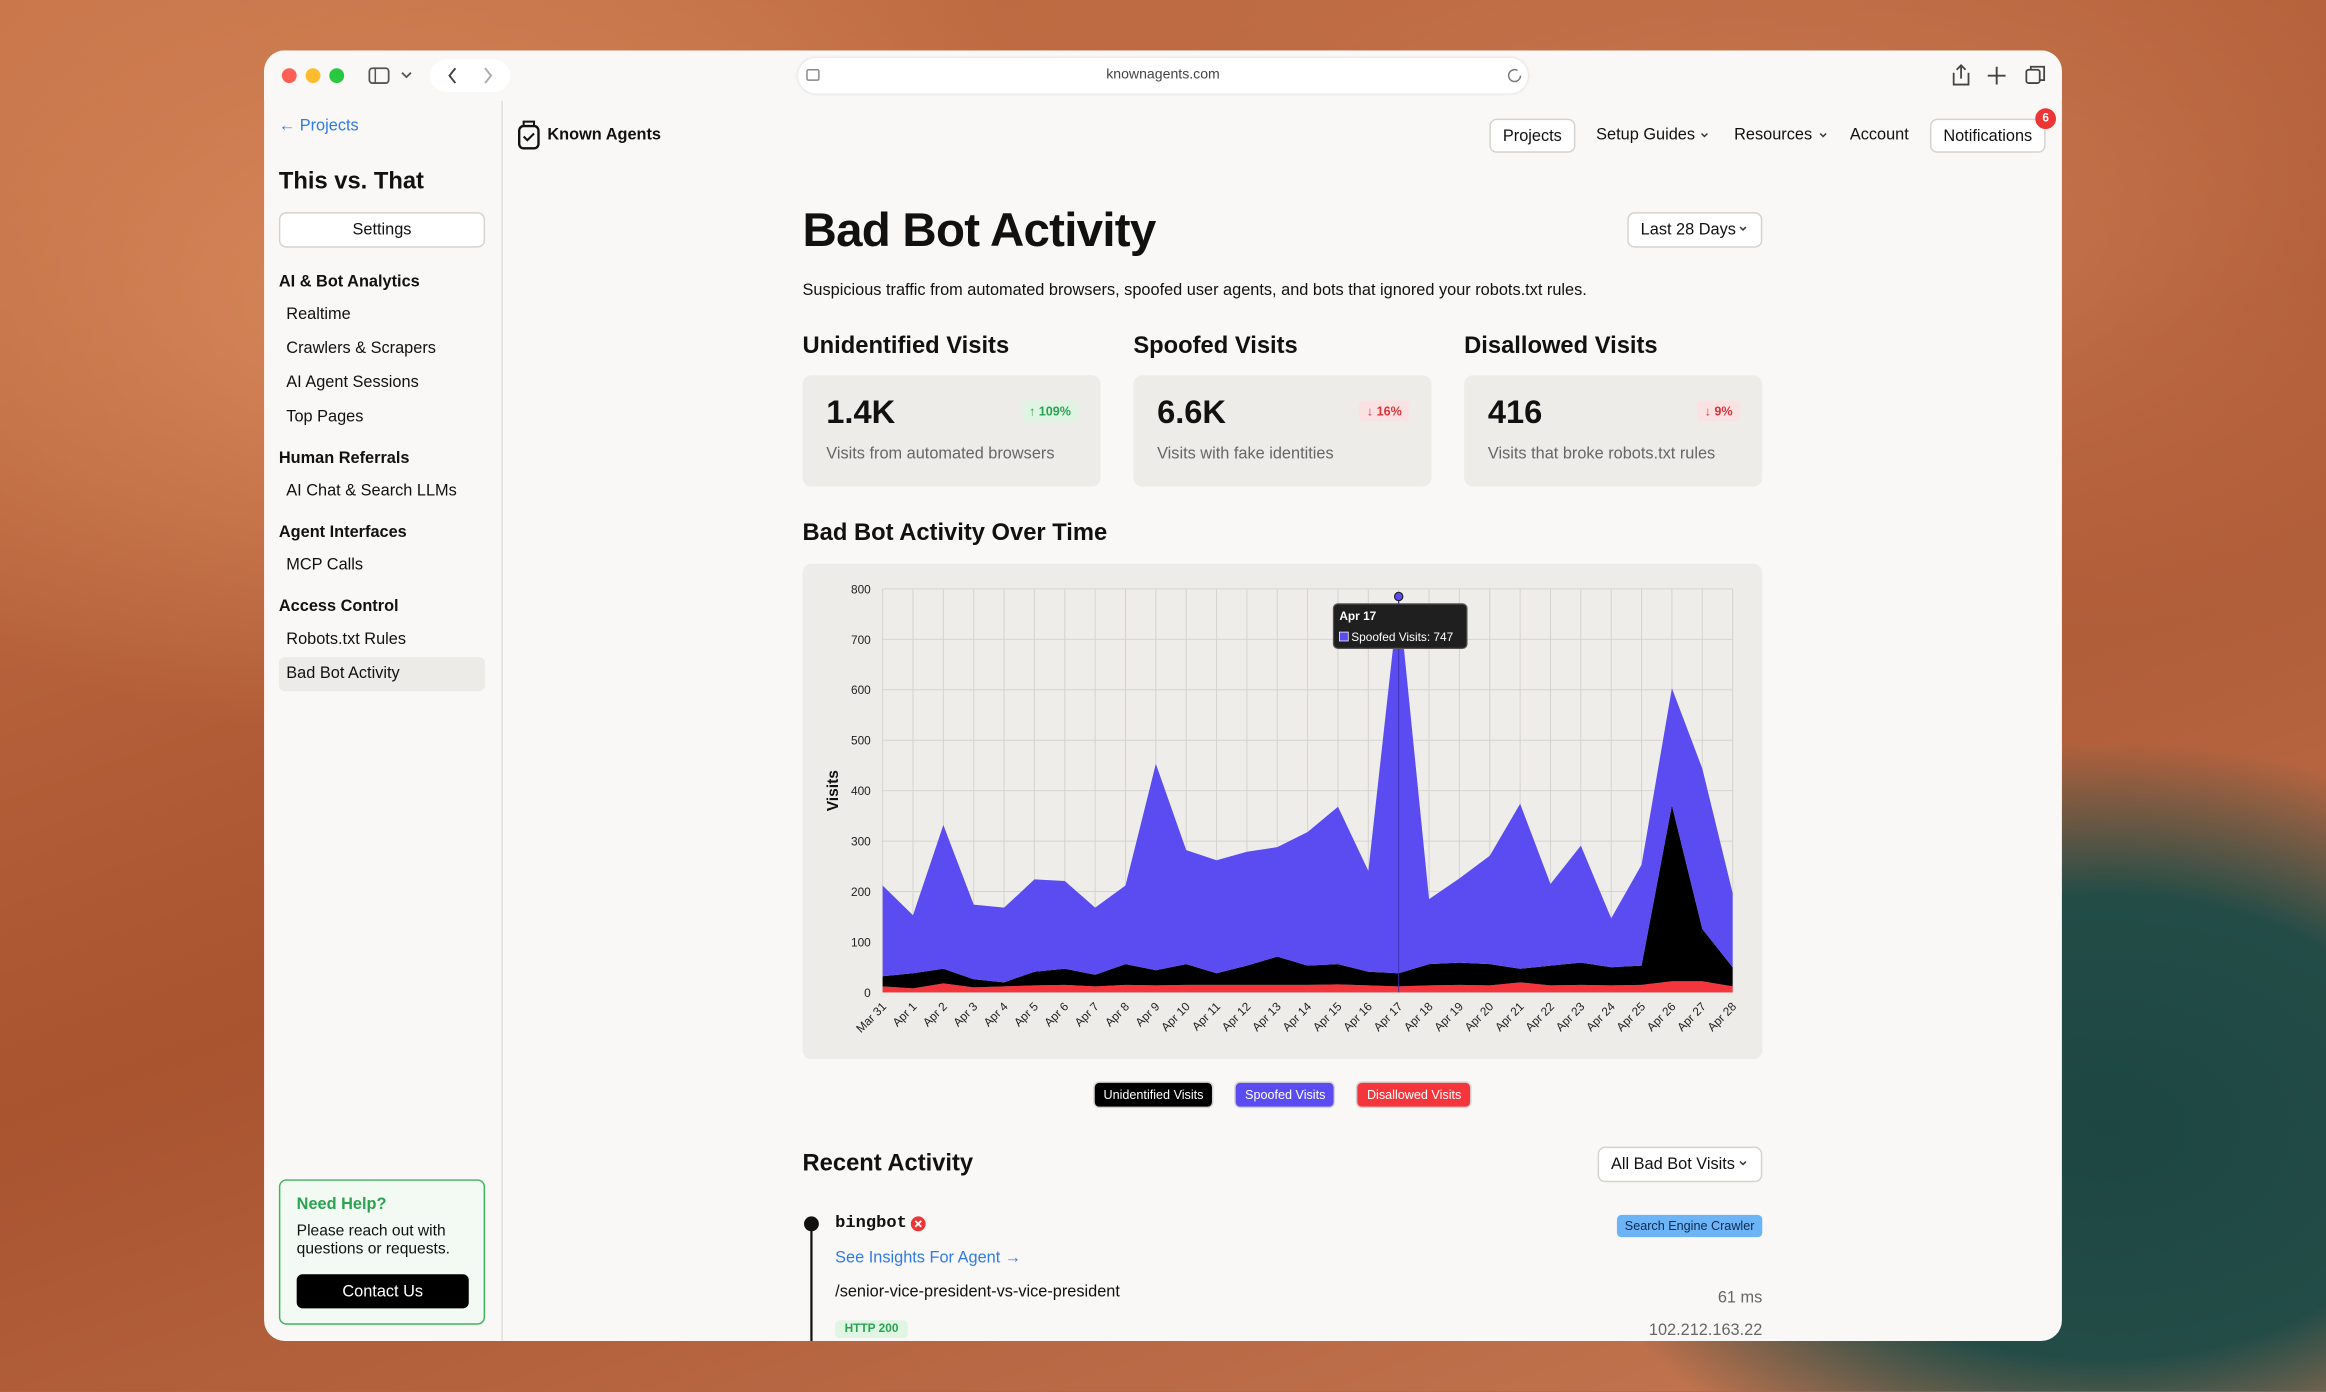 The width and height of the screenshot is (2326, 1392). What do you see at coordinates (338, 606) in the screenshot?
I see `nav-section-title: Access Control` at bounding box center [338, 606].